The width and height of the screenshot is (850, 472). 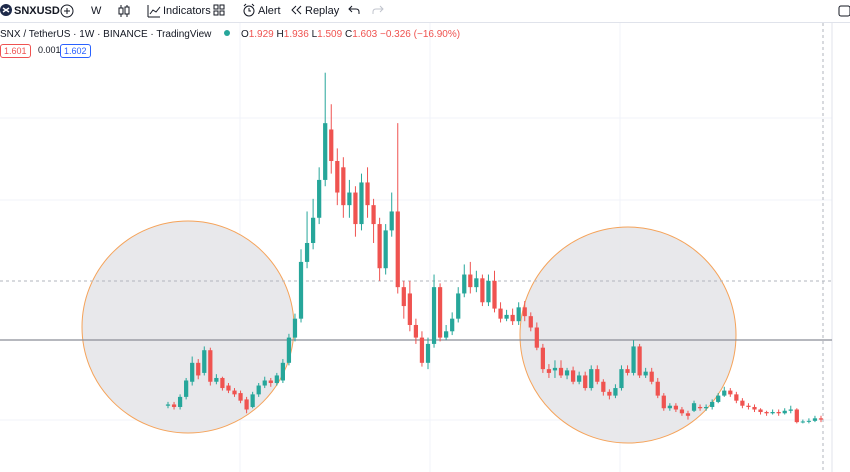 I want to click on templates, so click(x=219, y=10).